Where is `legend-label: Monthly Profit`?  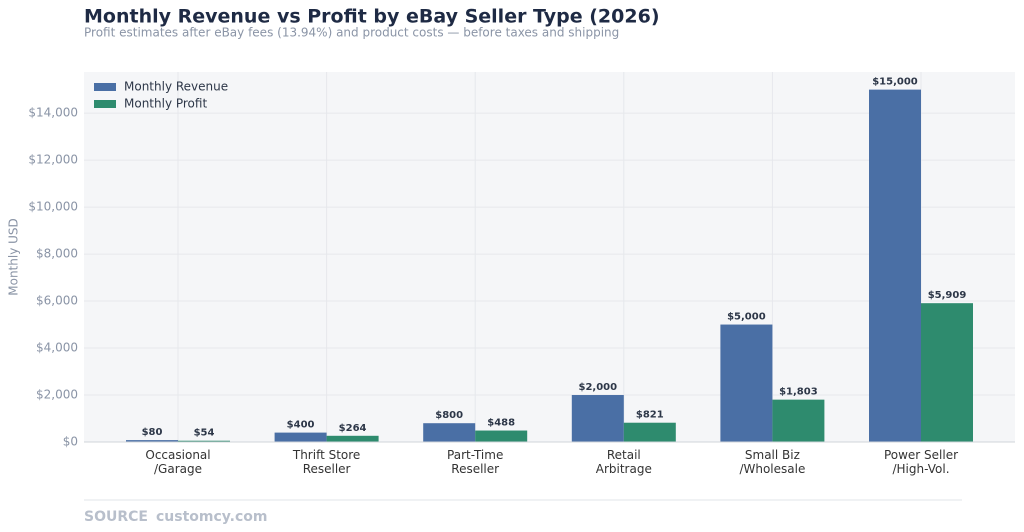
legend-label: Monthly Profit is located at coordinates (165, 104).